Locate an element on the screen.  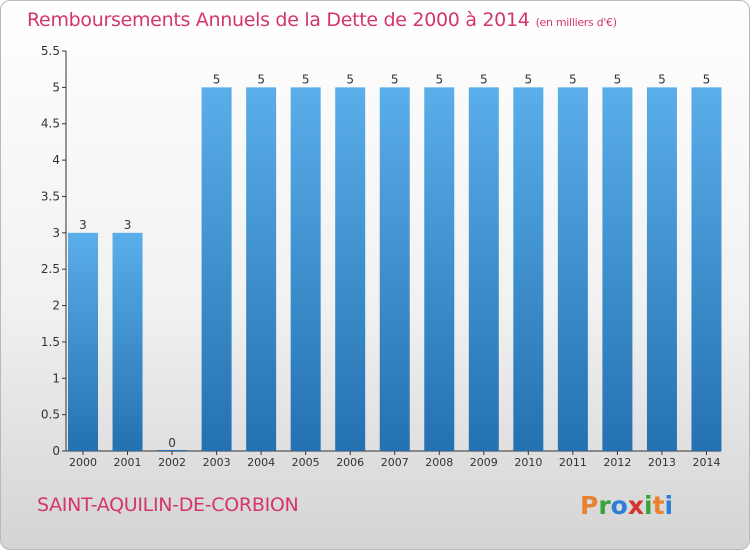
x-tick-label: 2010 is located at coordinates (528, 462).